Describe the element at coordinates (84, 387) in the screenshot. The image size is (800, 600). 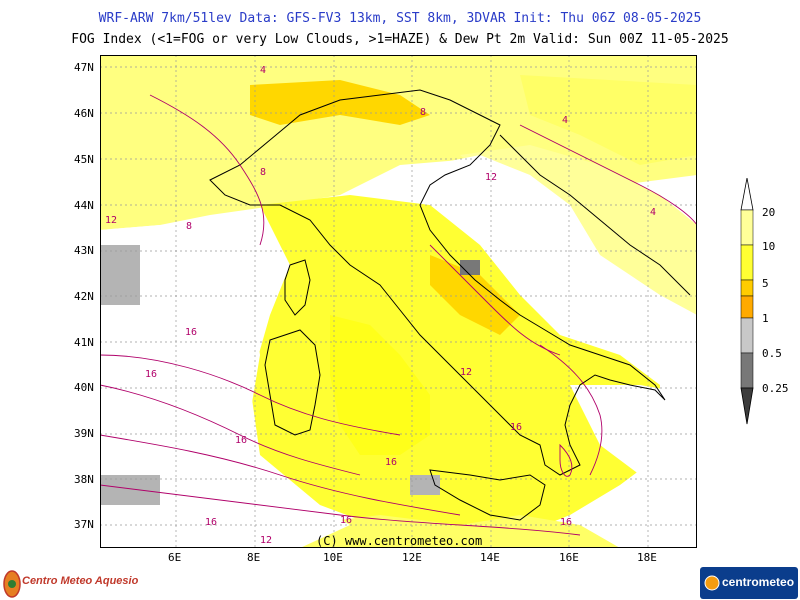
I see `lat-tick: 40N` at that location.